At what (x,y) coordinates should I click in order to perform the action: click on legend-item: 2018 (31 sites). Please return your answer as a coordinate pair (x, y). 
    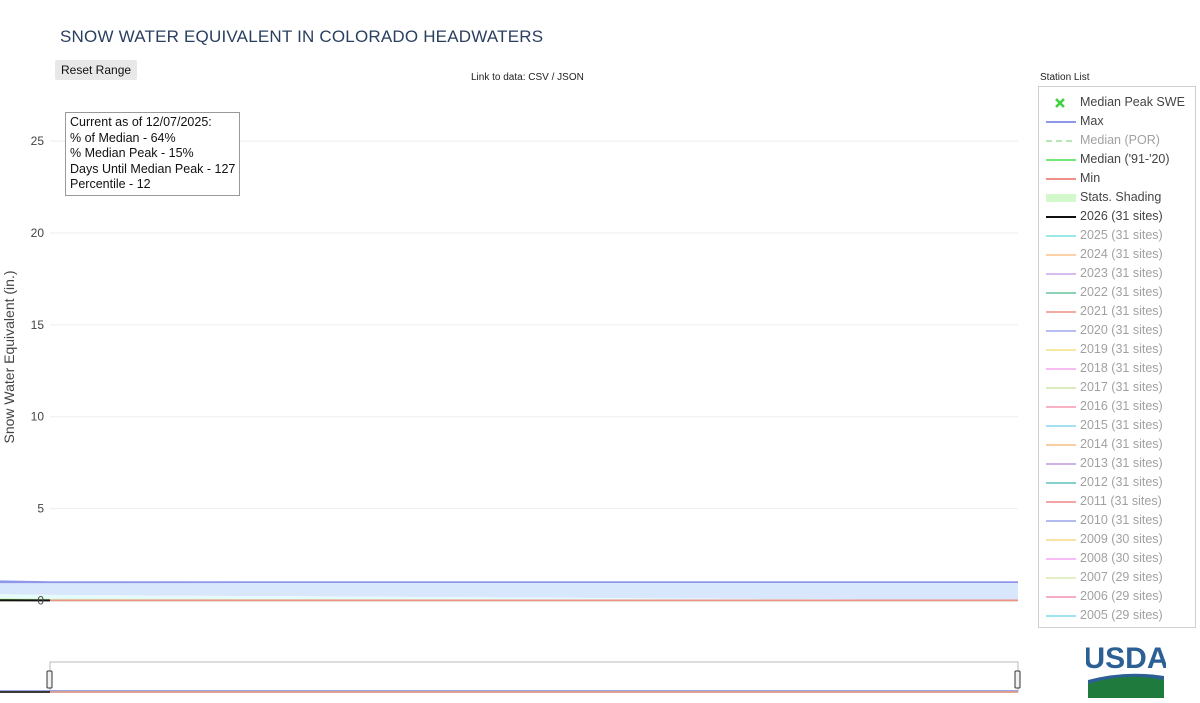
    Looking at the image, I should click on (1117, 368).